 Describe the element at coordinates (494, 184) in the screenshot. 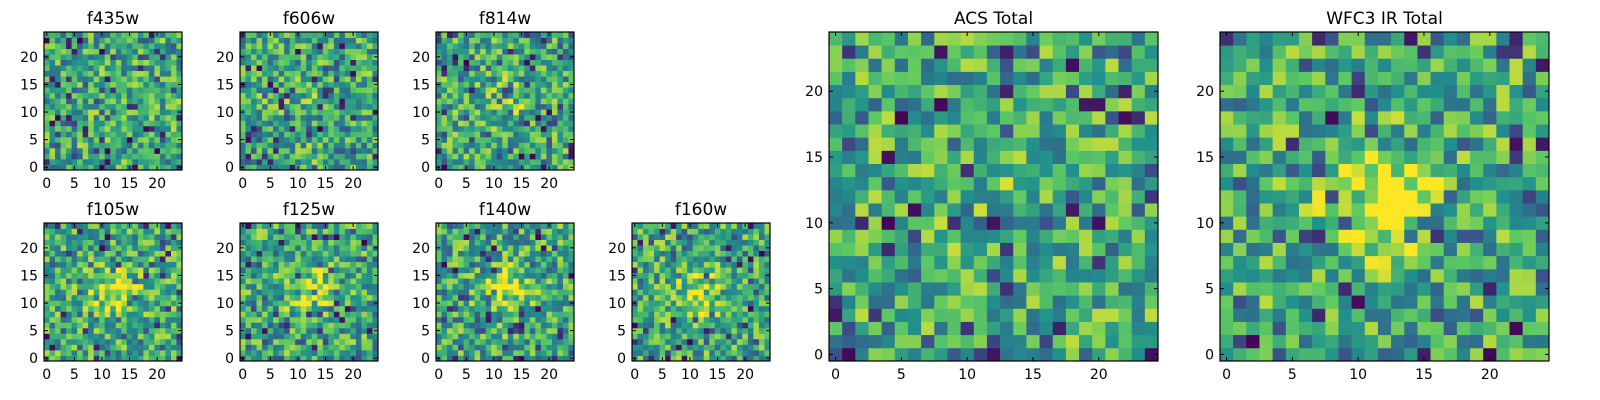

I see `x-tick-label: 10` at that location.